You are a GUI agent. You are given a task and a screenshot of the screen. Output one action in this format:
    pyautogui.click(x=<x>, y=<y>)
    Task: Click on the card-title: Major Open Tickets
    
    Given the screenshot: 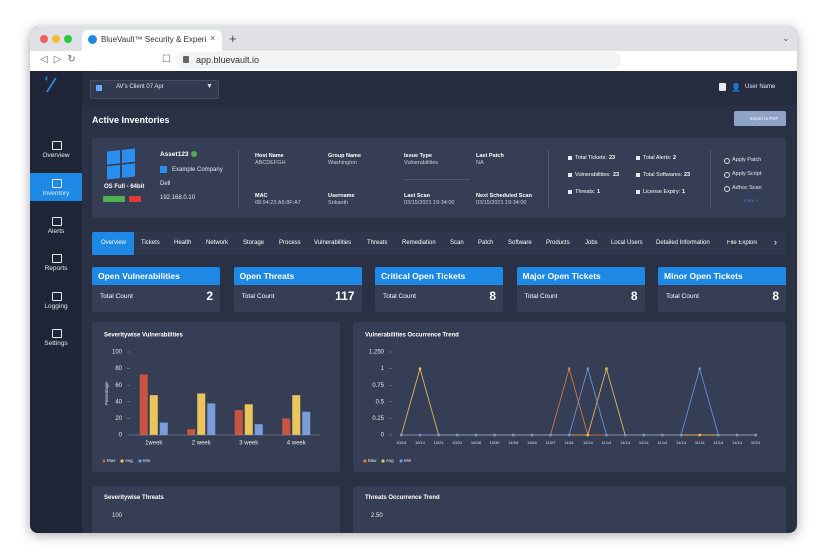 What is the action you would take?
    pyautogui.click(x=561, y=276)
    